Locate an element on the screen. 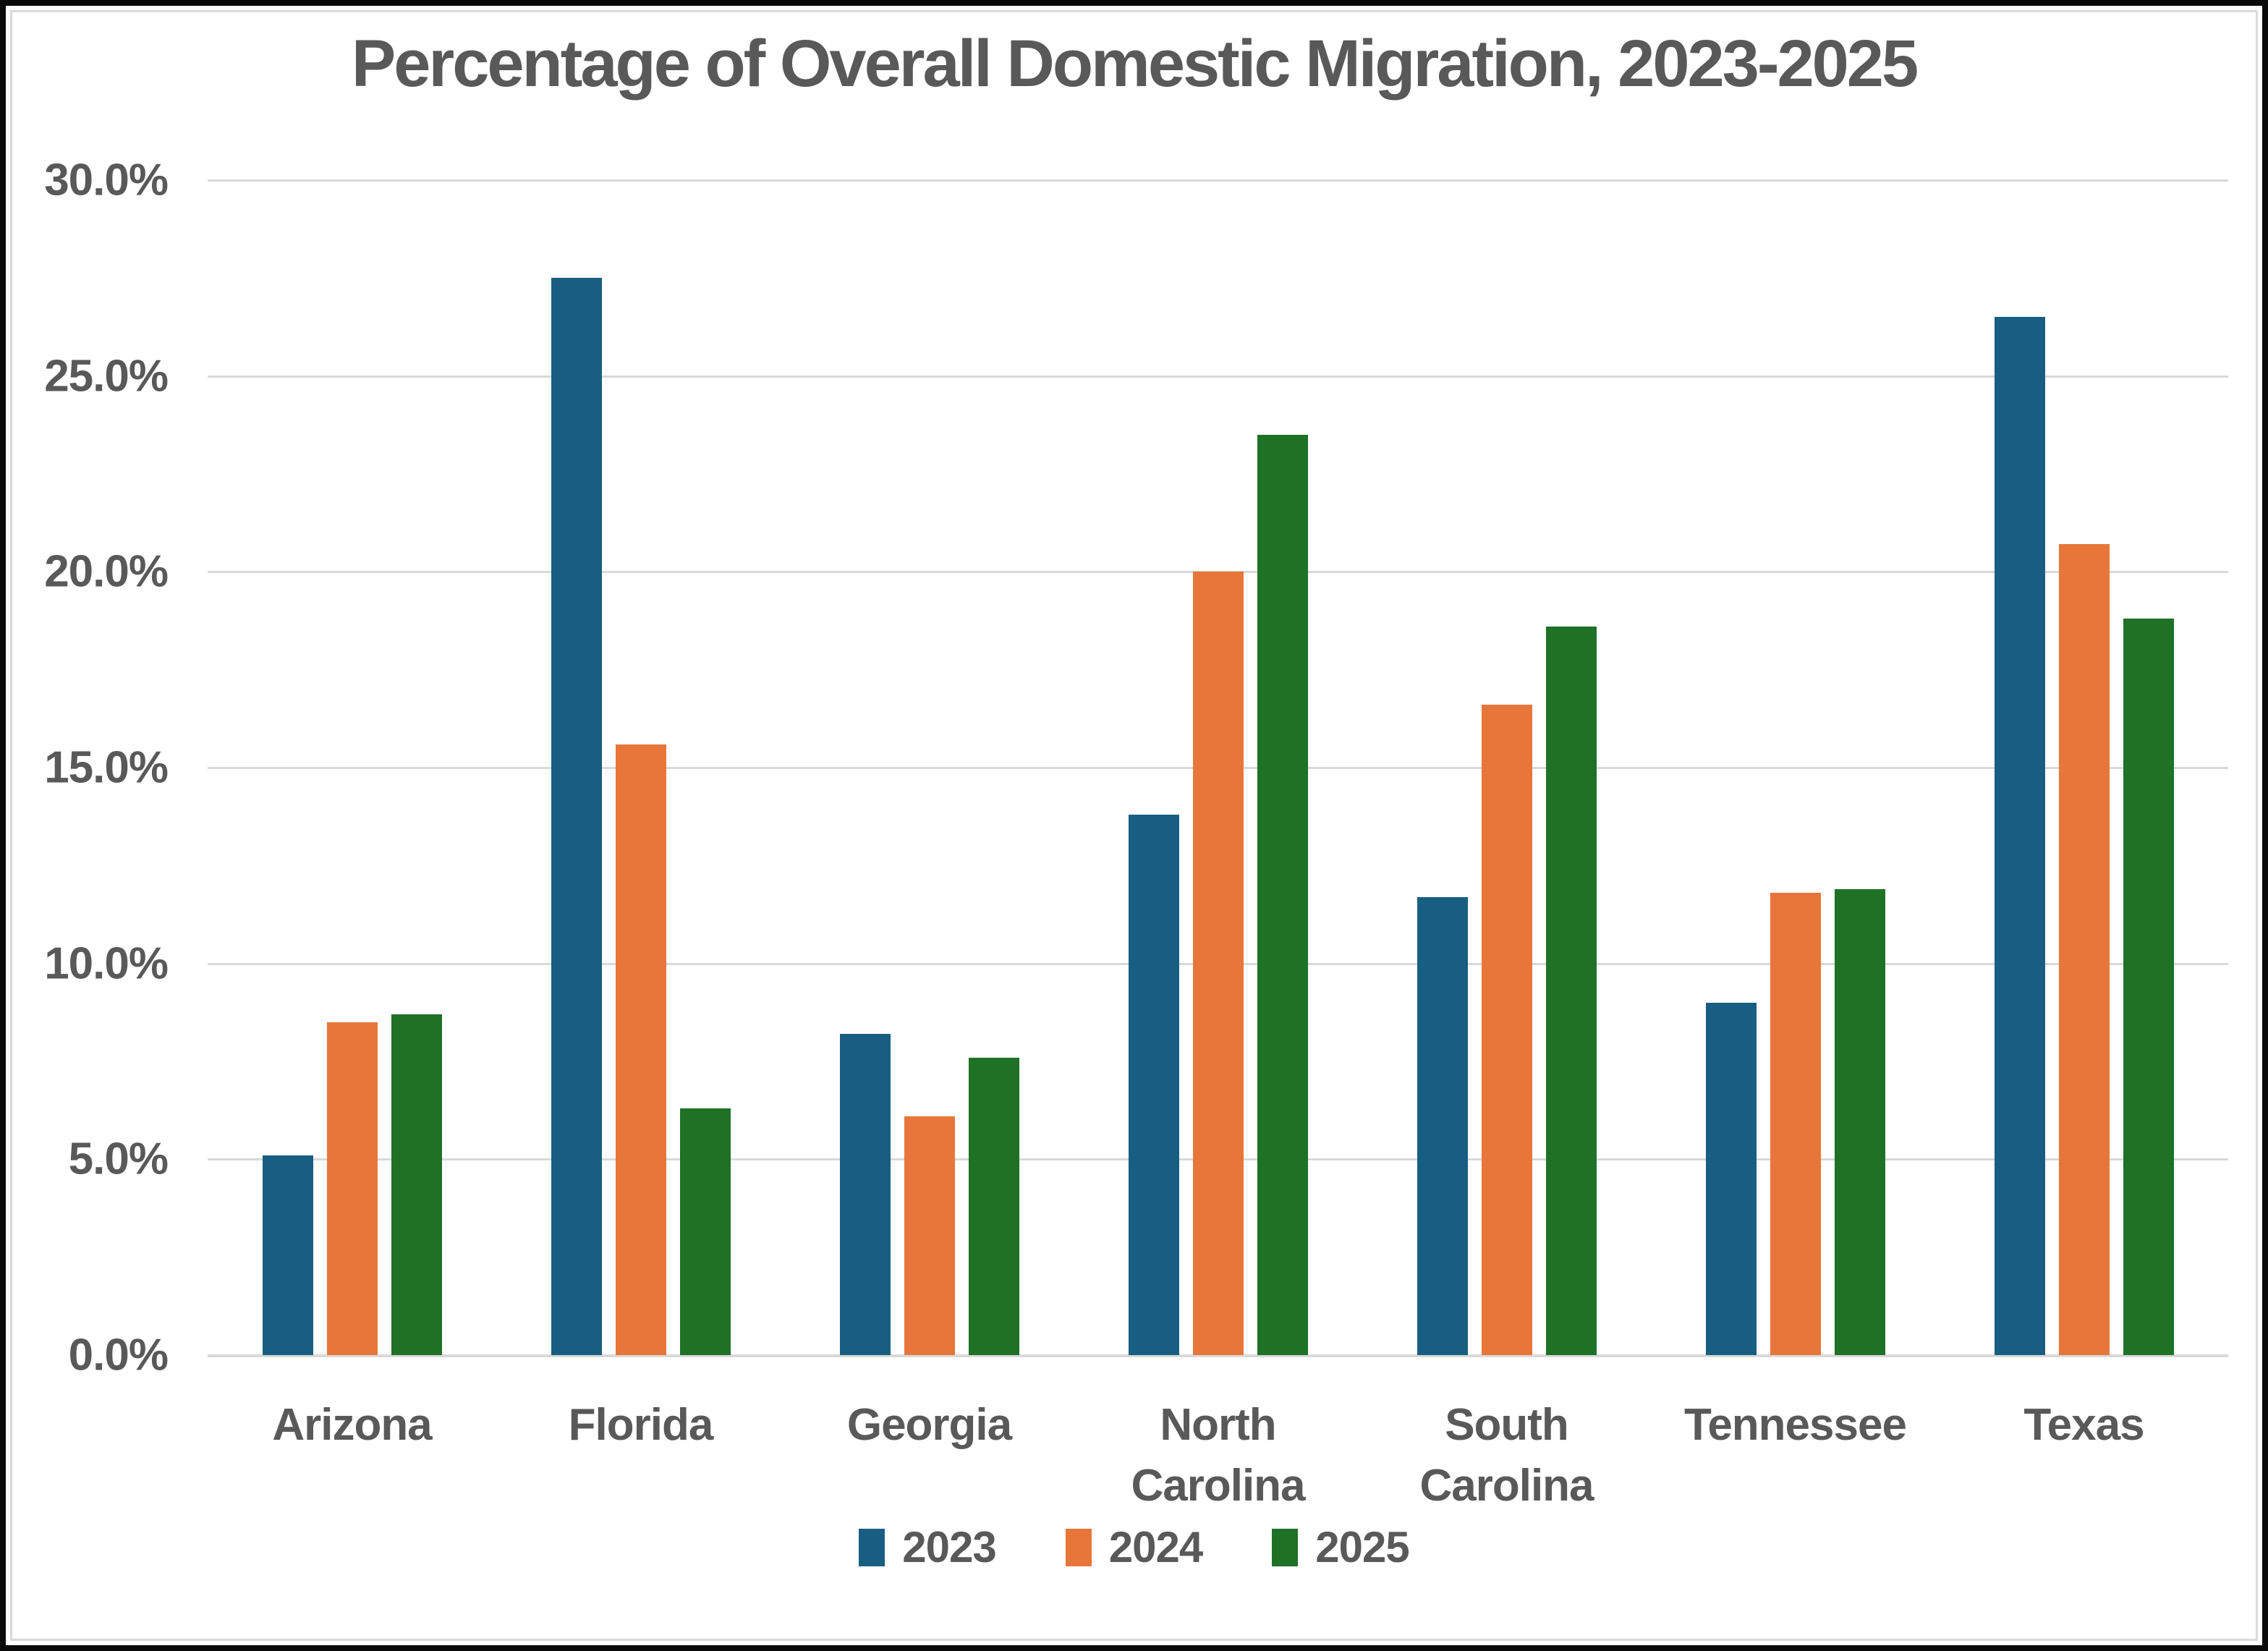  bar-2023-florida is located at coordinates (576, 816).